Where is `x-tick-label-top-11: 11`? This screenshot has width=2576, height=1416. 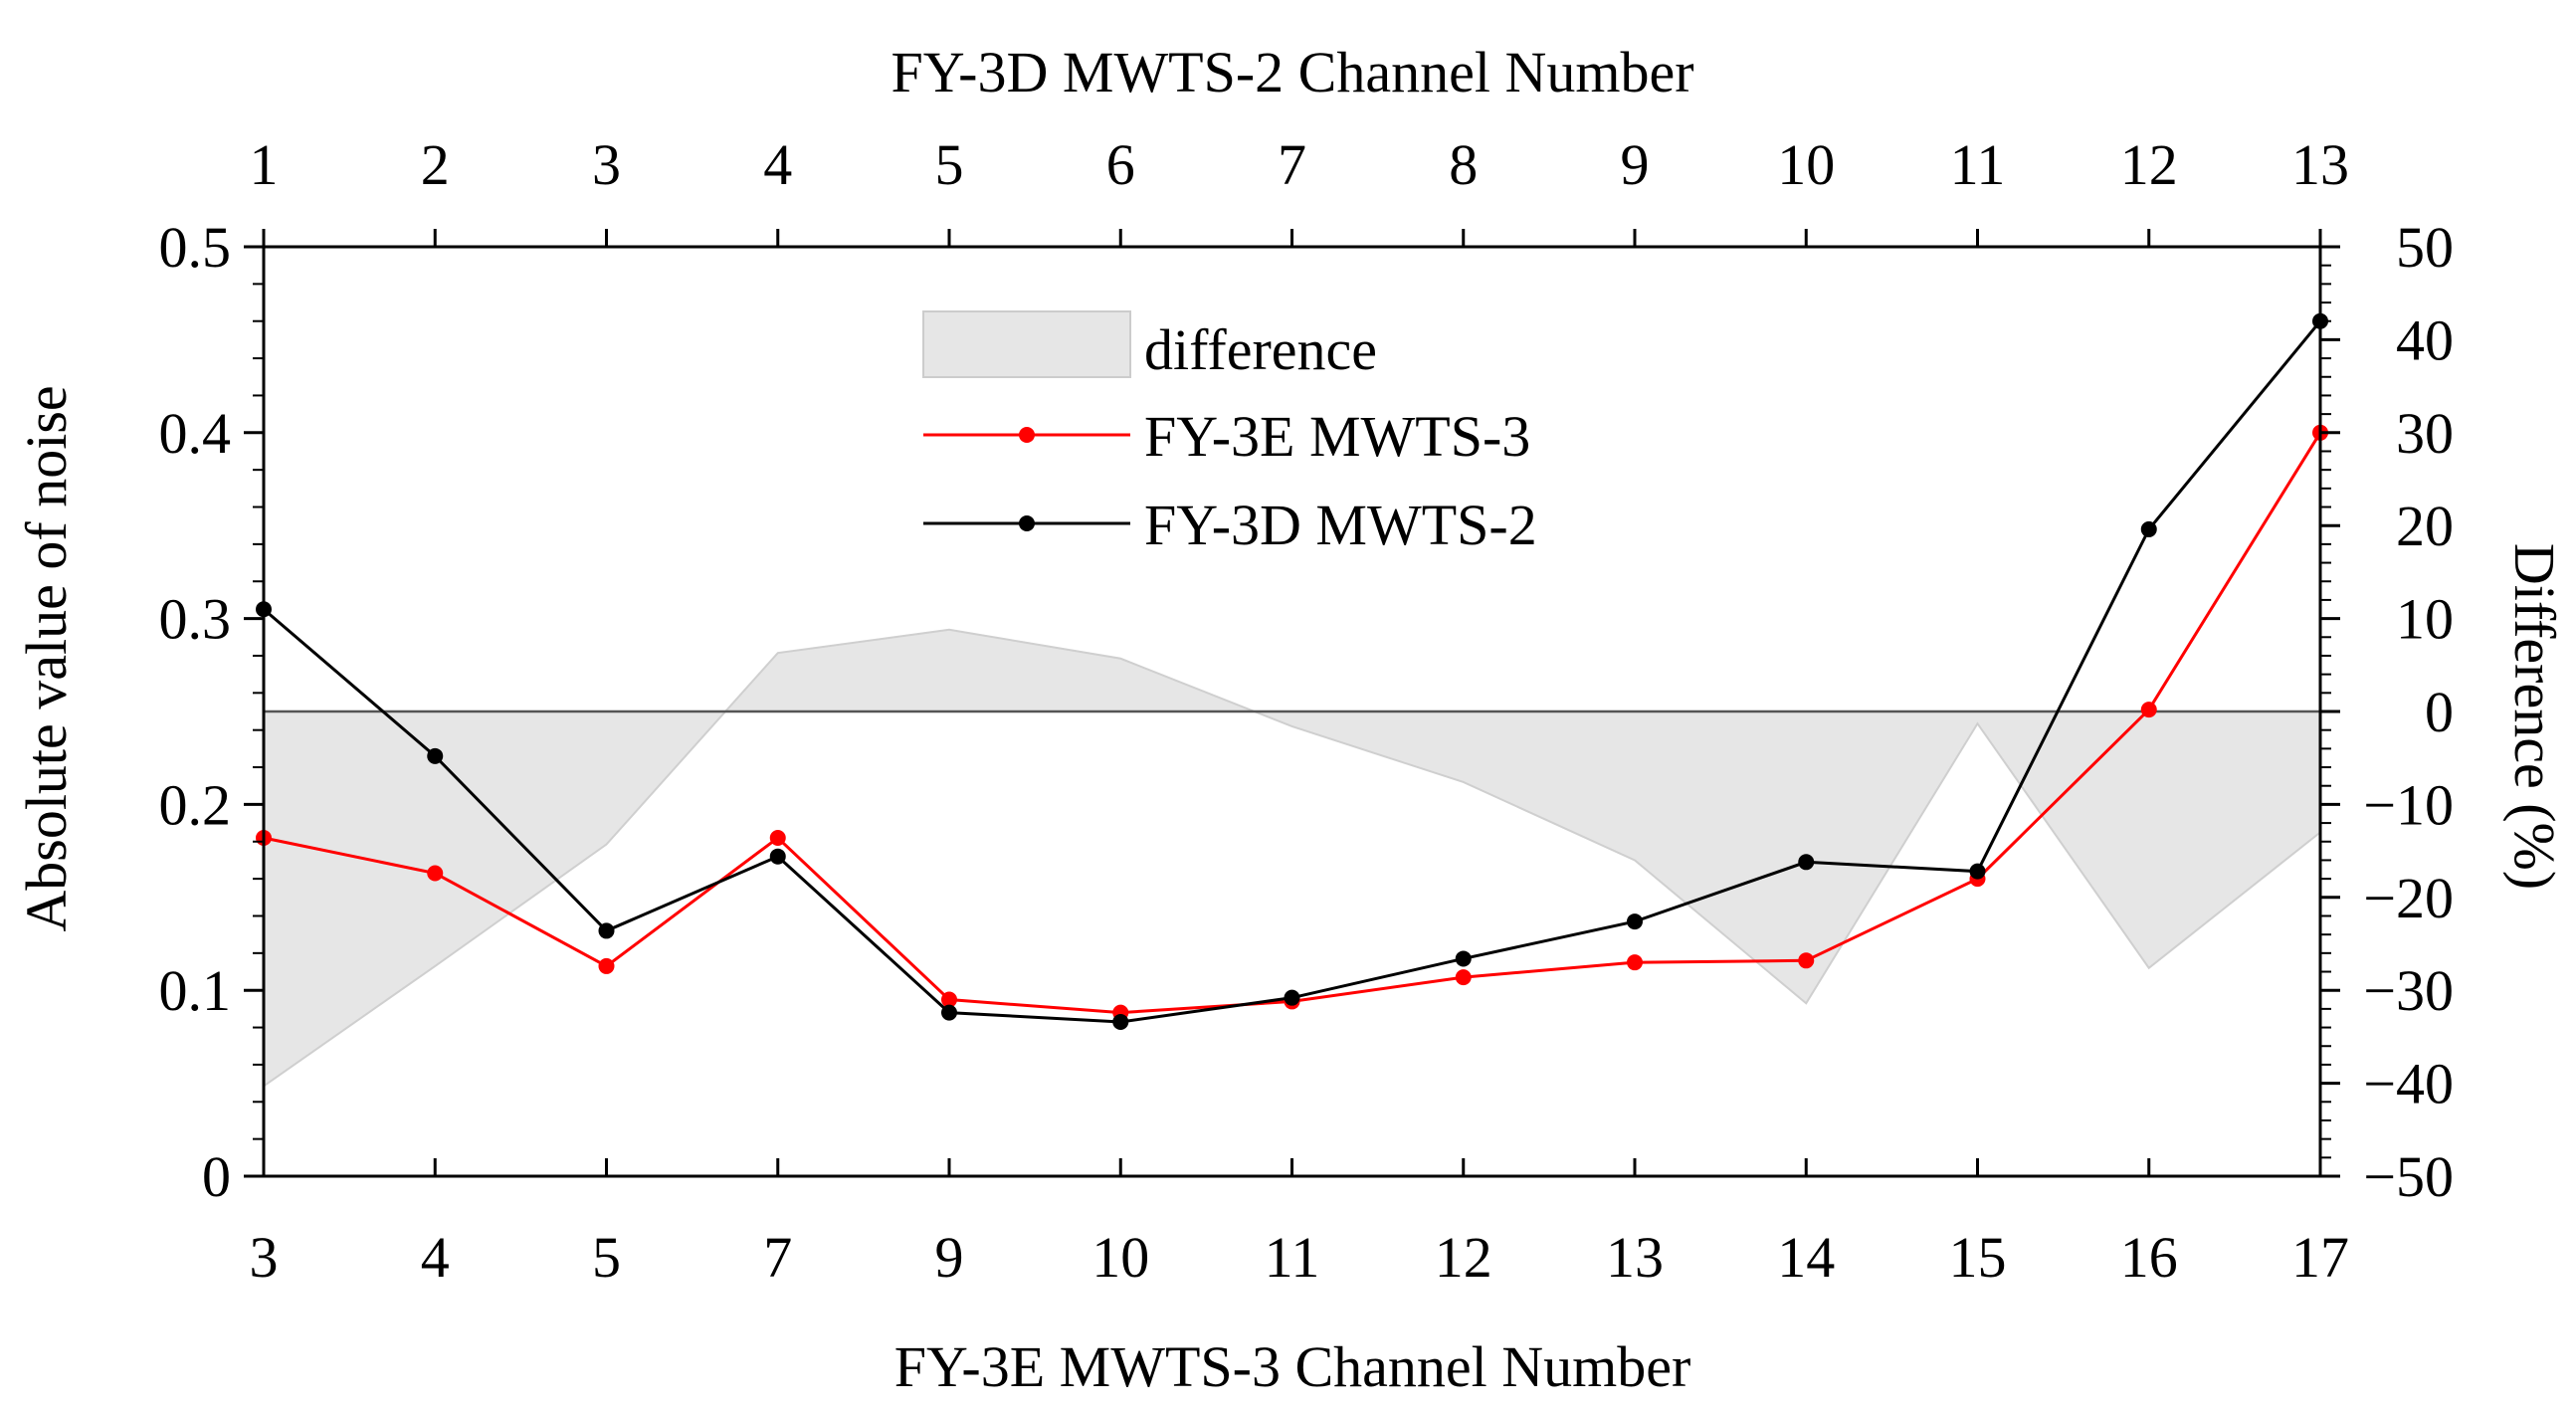
x-tick-label-top-11: 11 is located at coordinates (1978, 164).